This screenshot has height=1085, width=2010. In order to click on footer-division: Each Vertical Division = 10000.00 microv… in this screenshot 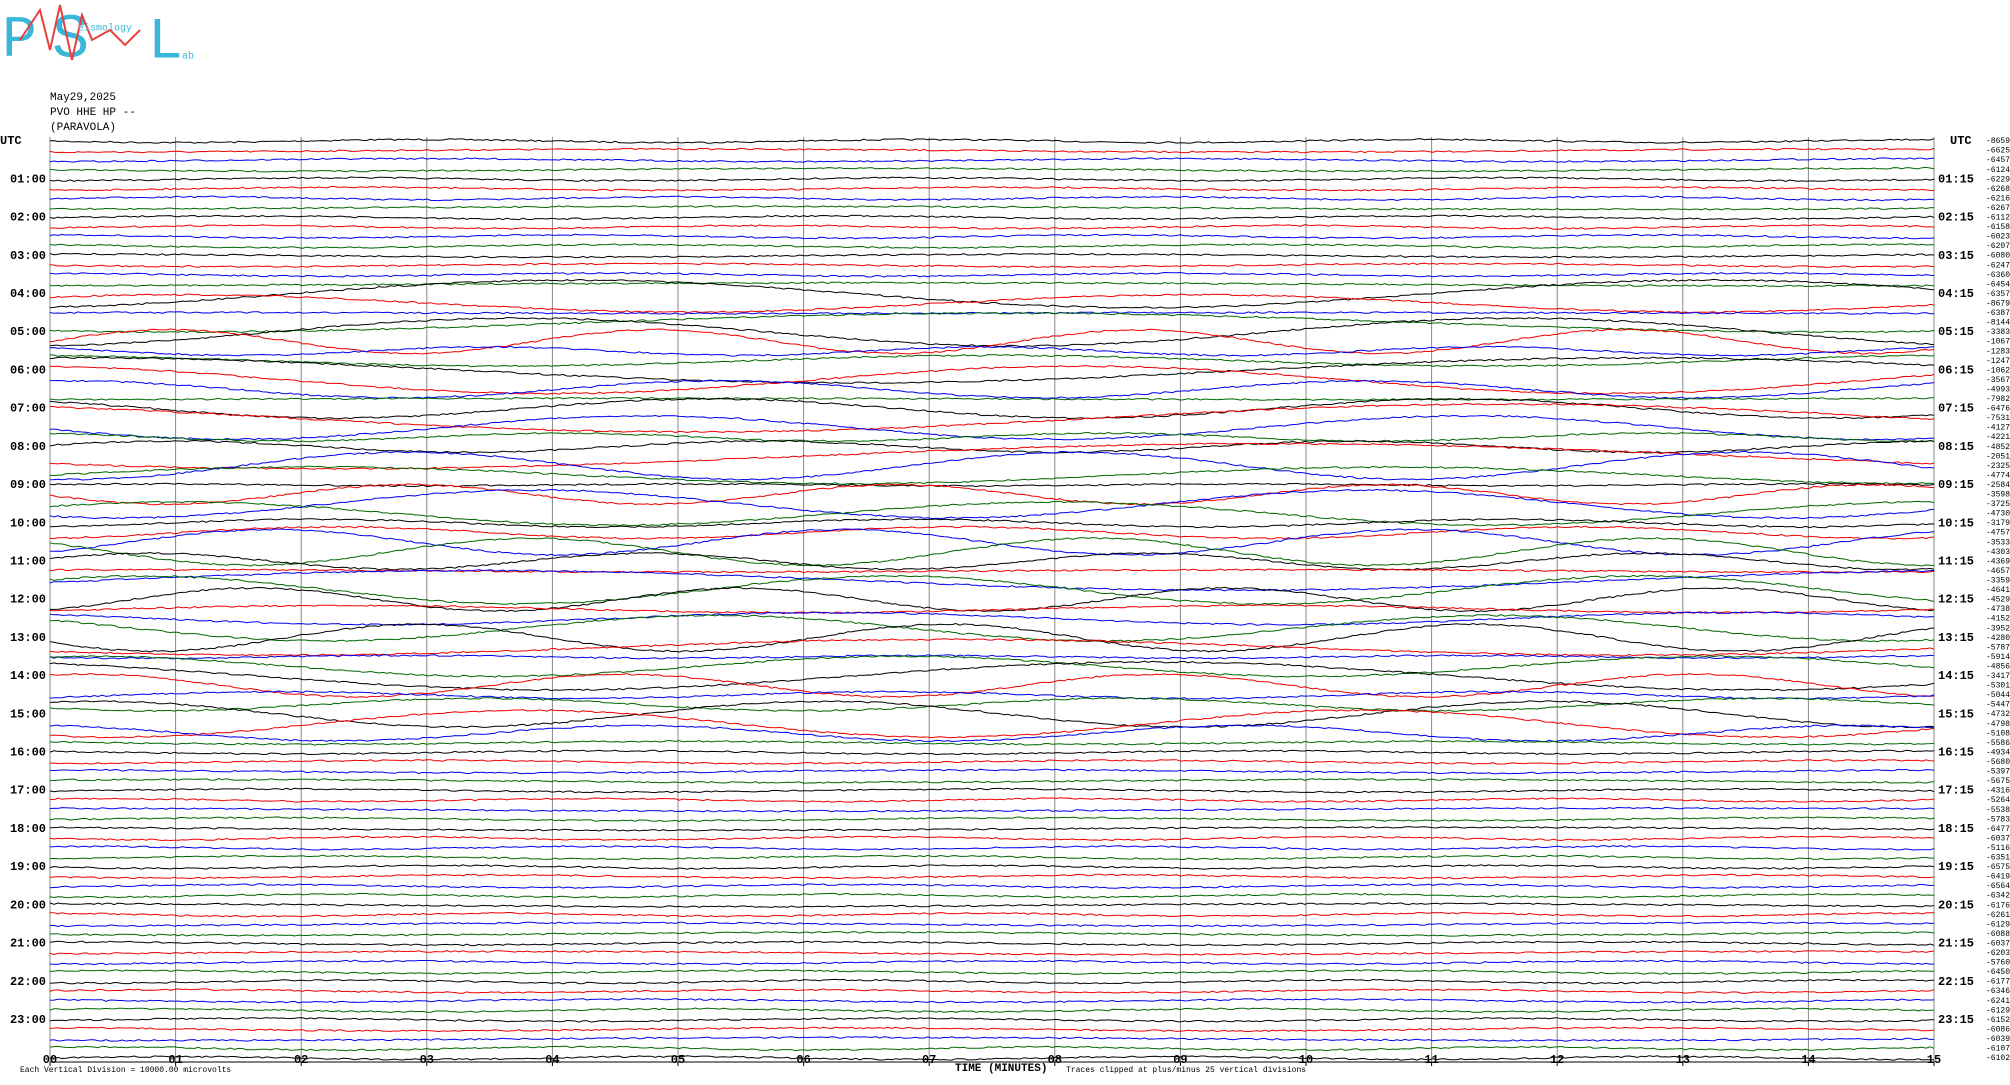, I will do `click(125, 1070)`.